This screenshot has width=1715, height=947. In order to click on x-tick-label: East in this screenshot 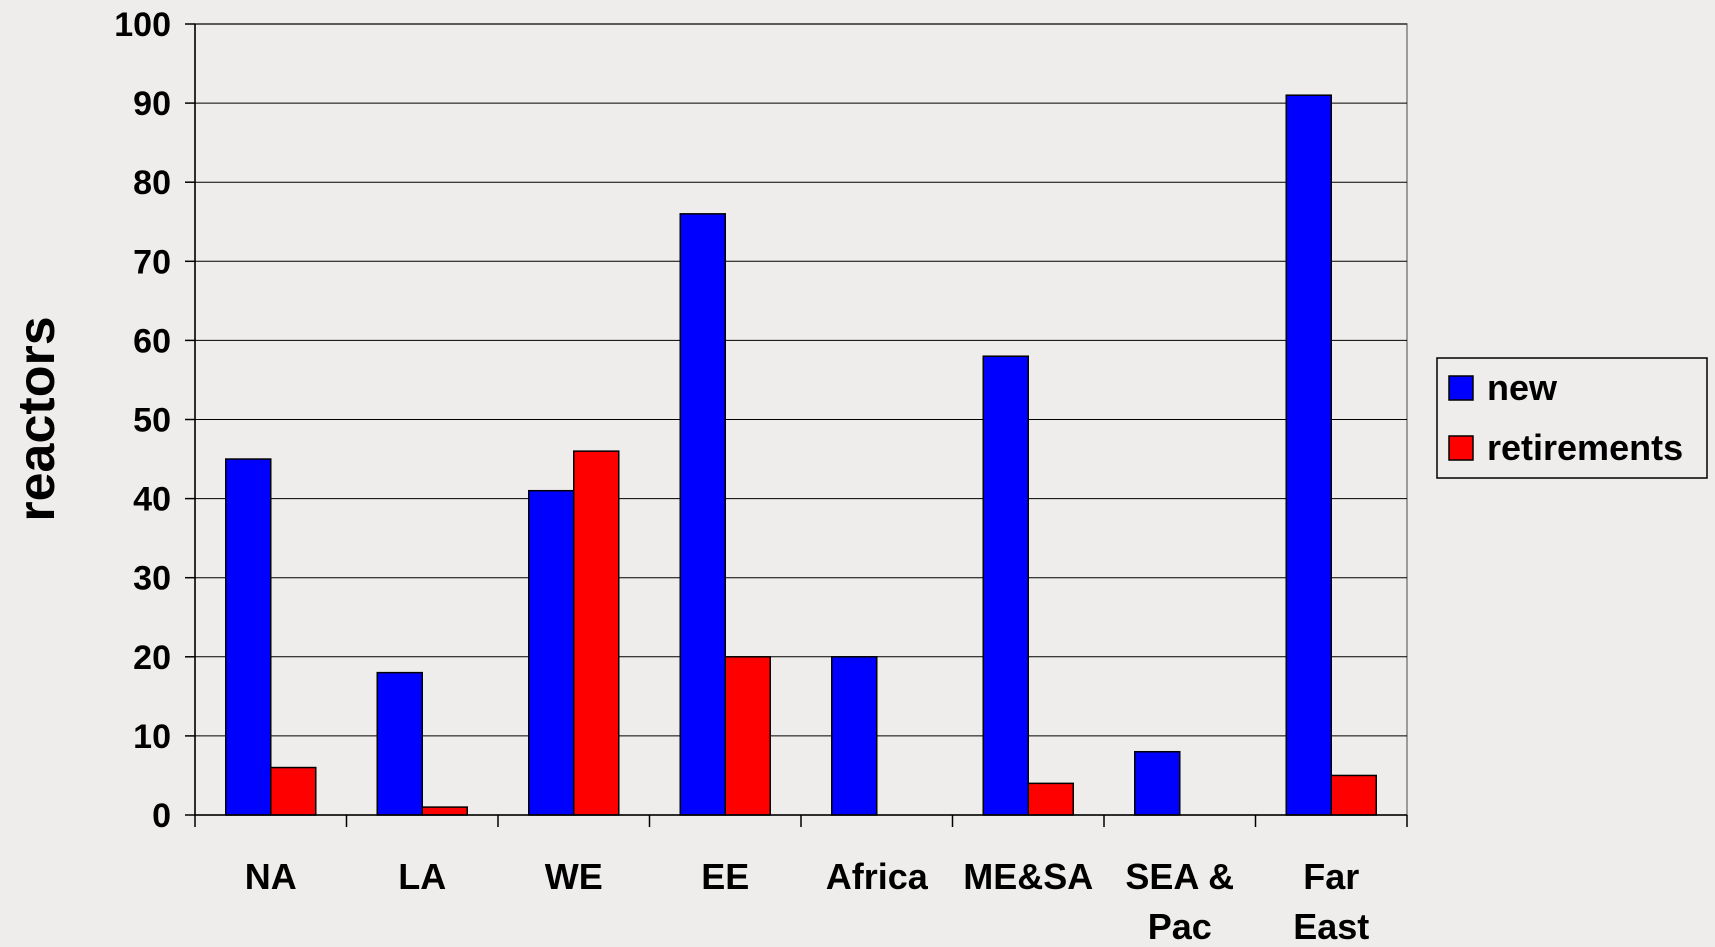, I will do `click(1331, 926)`.